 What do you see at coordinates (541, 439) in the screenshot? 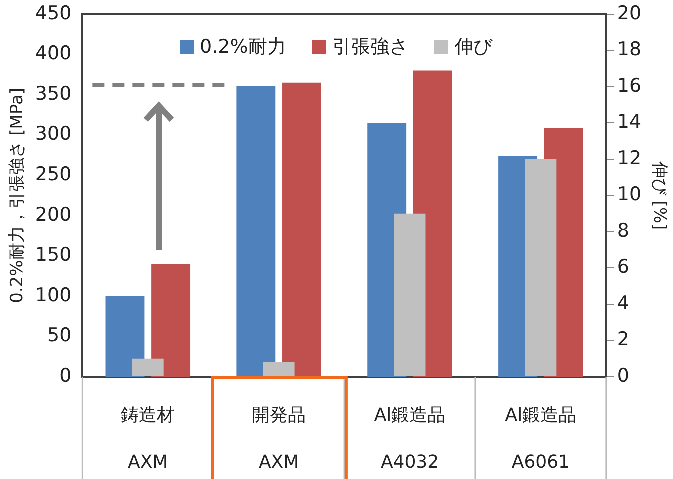
I see `category-label: Al鍛造品 A6061` at bounding box center [541, 439].